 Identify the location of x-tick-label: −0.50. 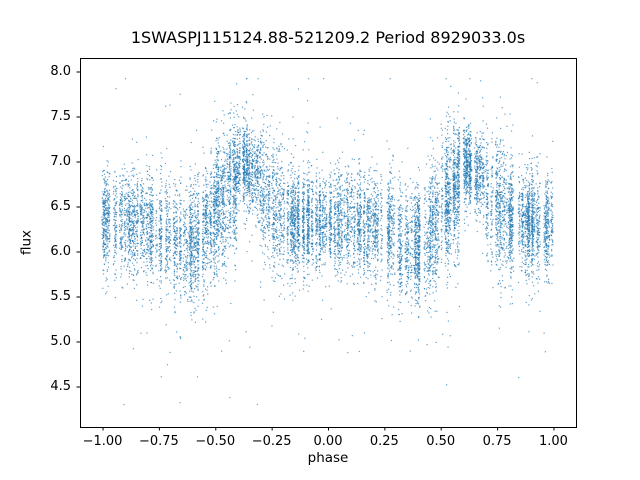
(215, 441).